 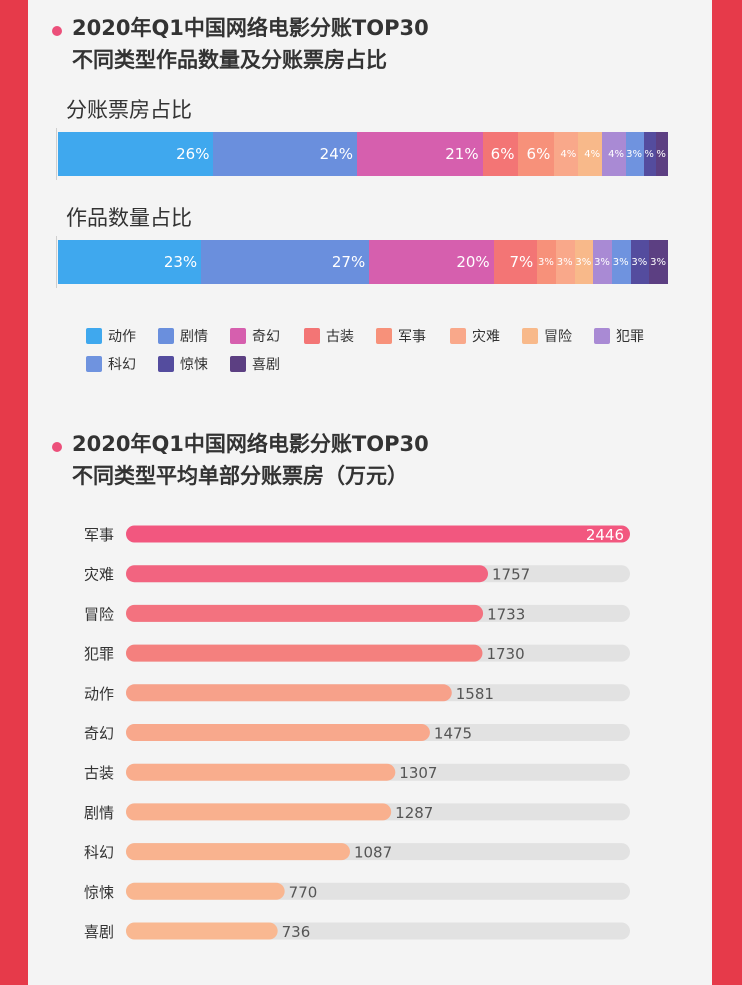 What do you see at coordinates (99, 535) in the screenshot?
I see `category-label: 军事` at bounding box center [99, 535].